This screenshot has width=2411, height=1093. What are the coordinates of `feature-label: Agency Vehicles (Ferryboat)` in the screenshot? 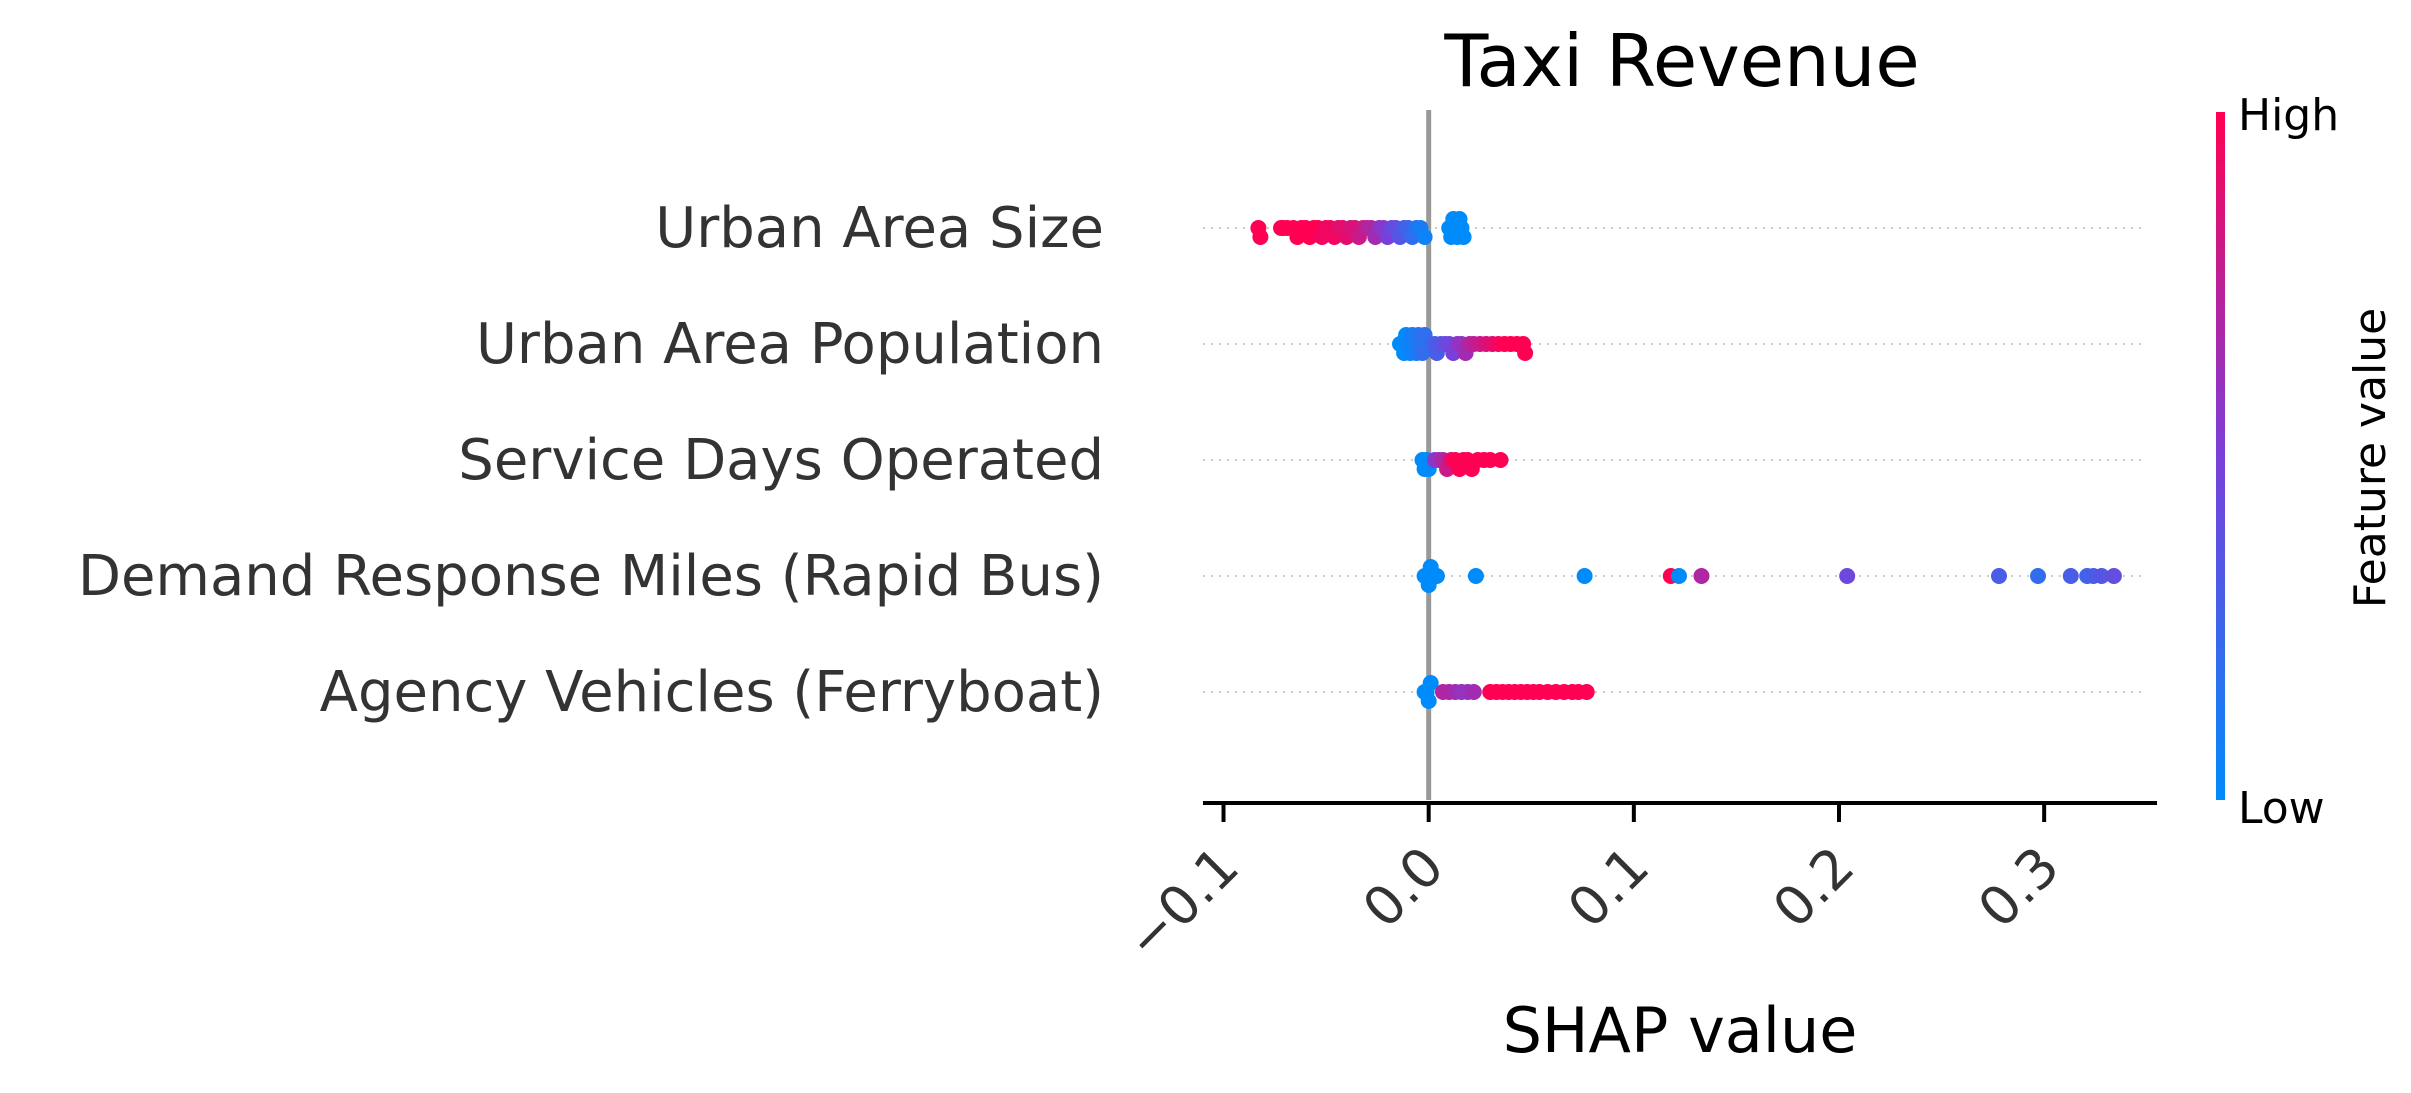 It's located at (712, 692).